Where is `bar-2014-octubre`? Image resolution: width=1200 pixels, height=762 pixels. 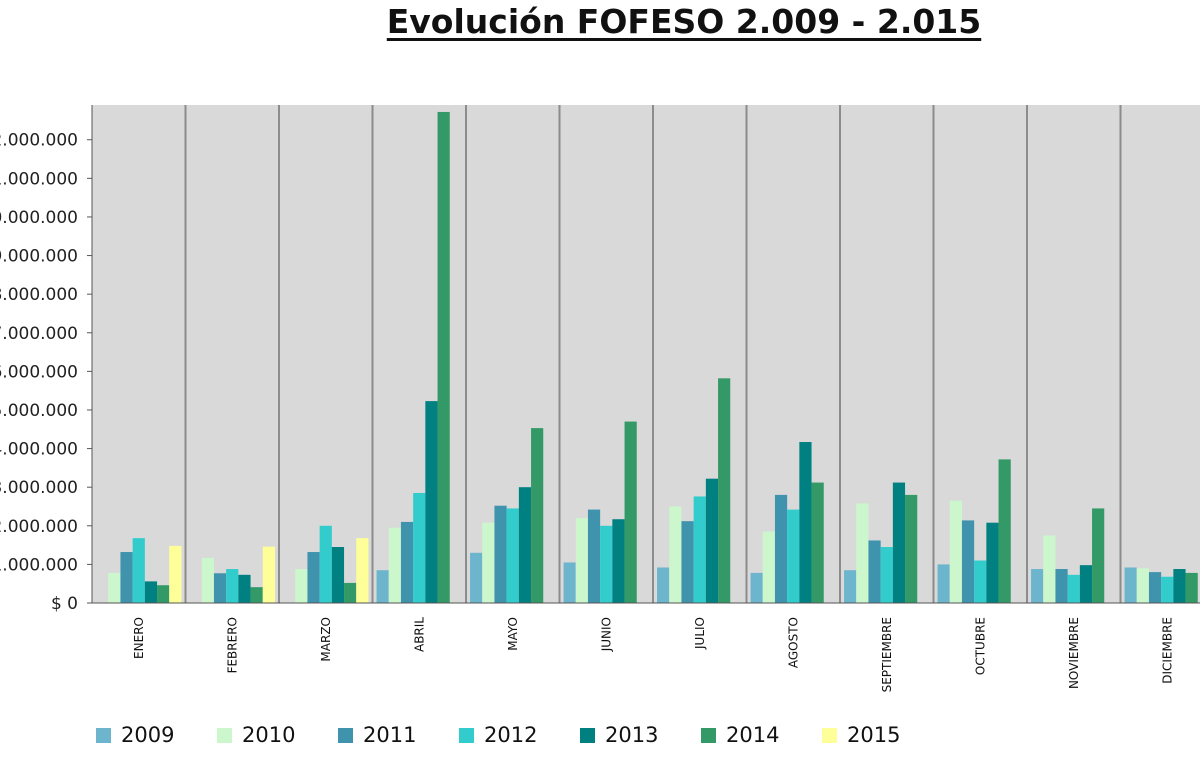
bar-2014-octubre is located at coordinates (1004, 531).